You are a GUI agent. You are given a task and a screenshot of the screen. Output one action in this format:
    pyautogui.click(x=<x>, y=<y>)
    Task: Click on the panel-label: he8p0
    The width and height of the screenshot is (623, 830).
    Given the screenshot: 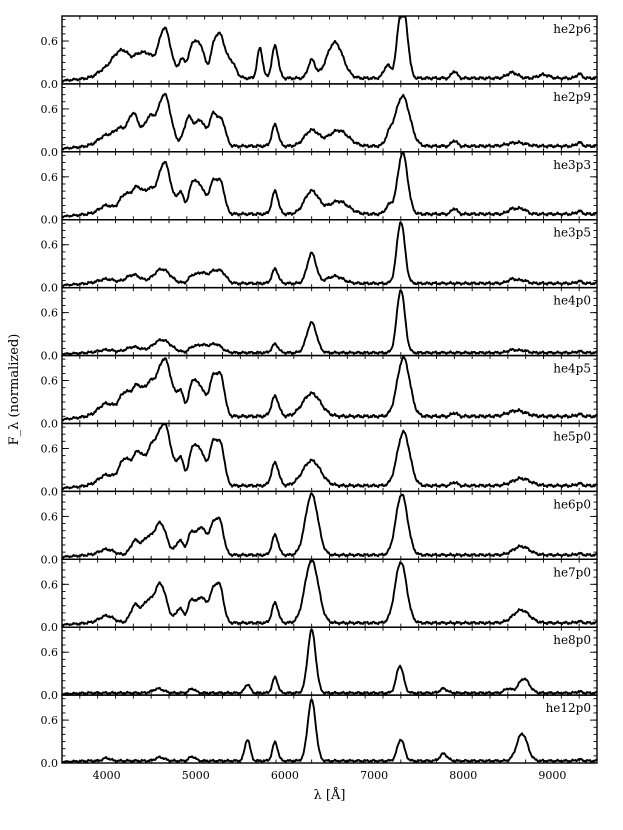 What is the action you would take?
    pyautogui.click(x=572, y=640)
    